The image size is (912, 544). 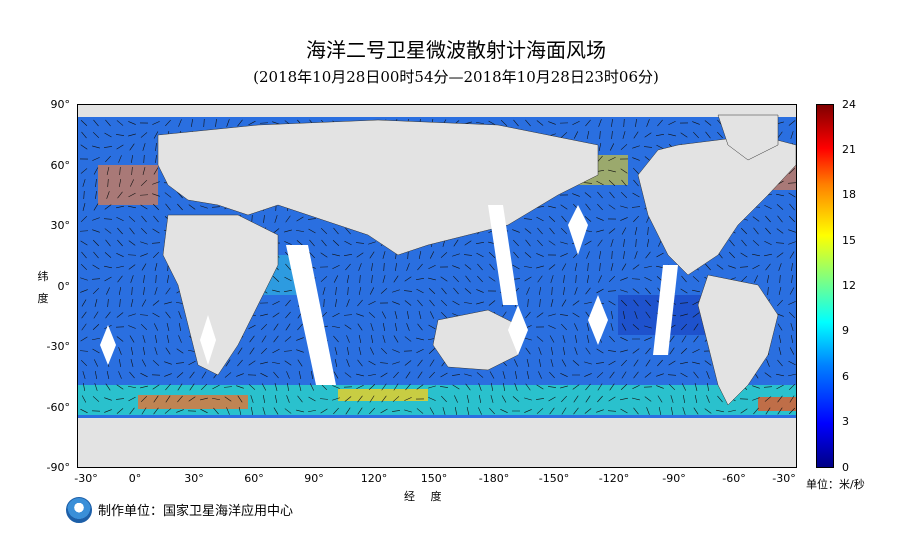 What do you see at coordinates (456, 77) in the screenshot?
I see `map-subtitle: (2018年10月28日00时54分—2018年10月28日23时06分)` at bounding box center [456, 77].